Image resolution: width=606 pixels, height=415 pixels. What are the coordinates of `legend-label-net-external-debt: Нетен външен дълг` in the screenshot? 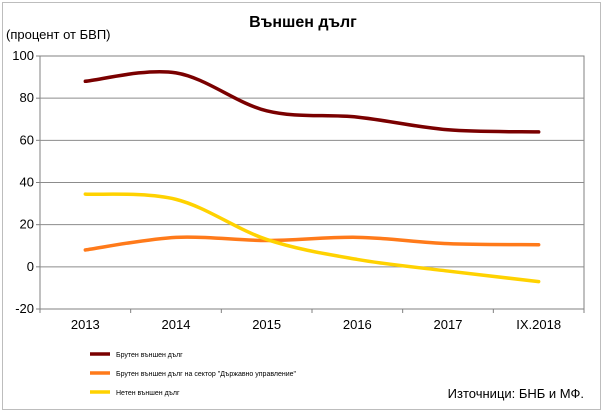 It's located at (148, 393).